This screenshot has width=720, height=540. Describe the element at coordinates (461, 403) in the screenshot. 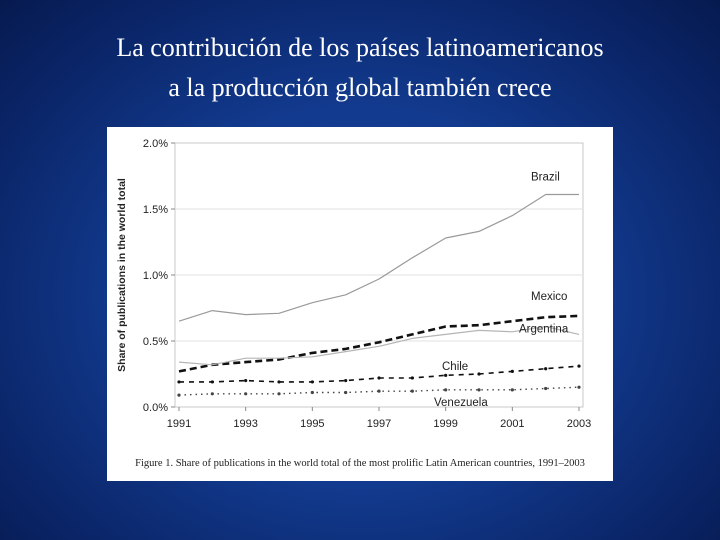

I see `series-label-venezuela: Venezuela` at that location.